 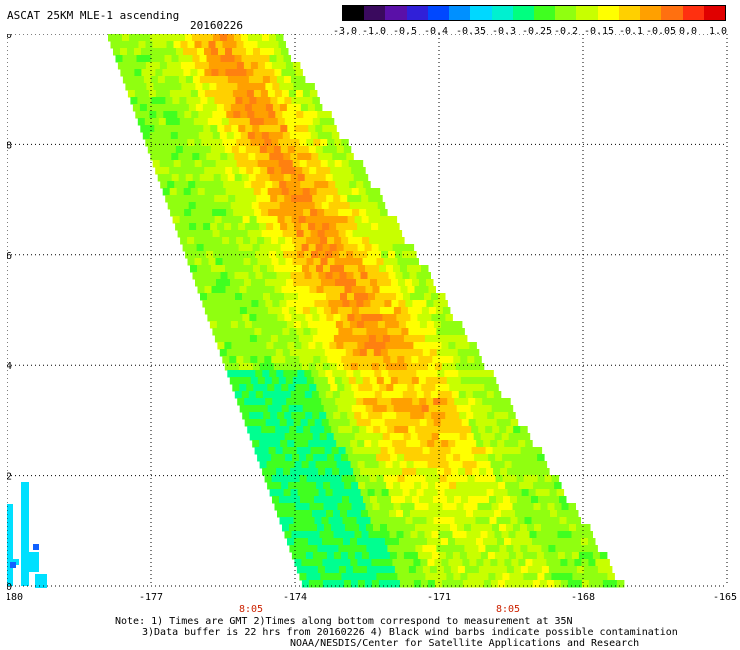 I want to click on colorbar-tick-label: -0.4, so click(x=436, y=31).